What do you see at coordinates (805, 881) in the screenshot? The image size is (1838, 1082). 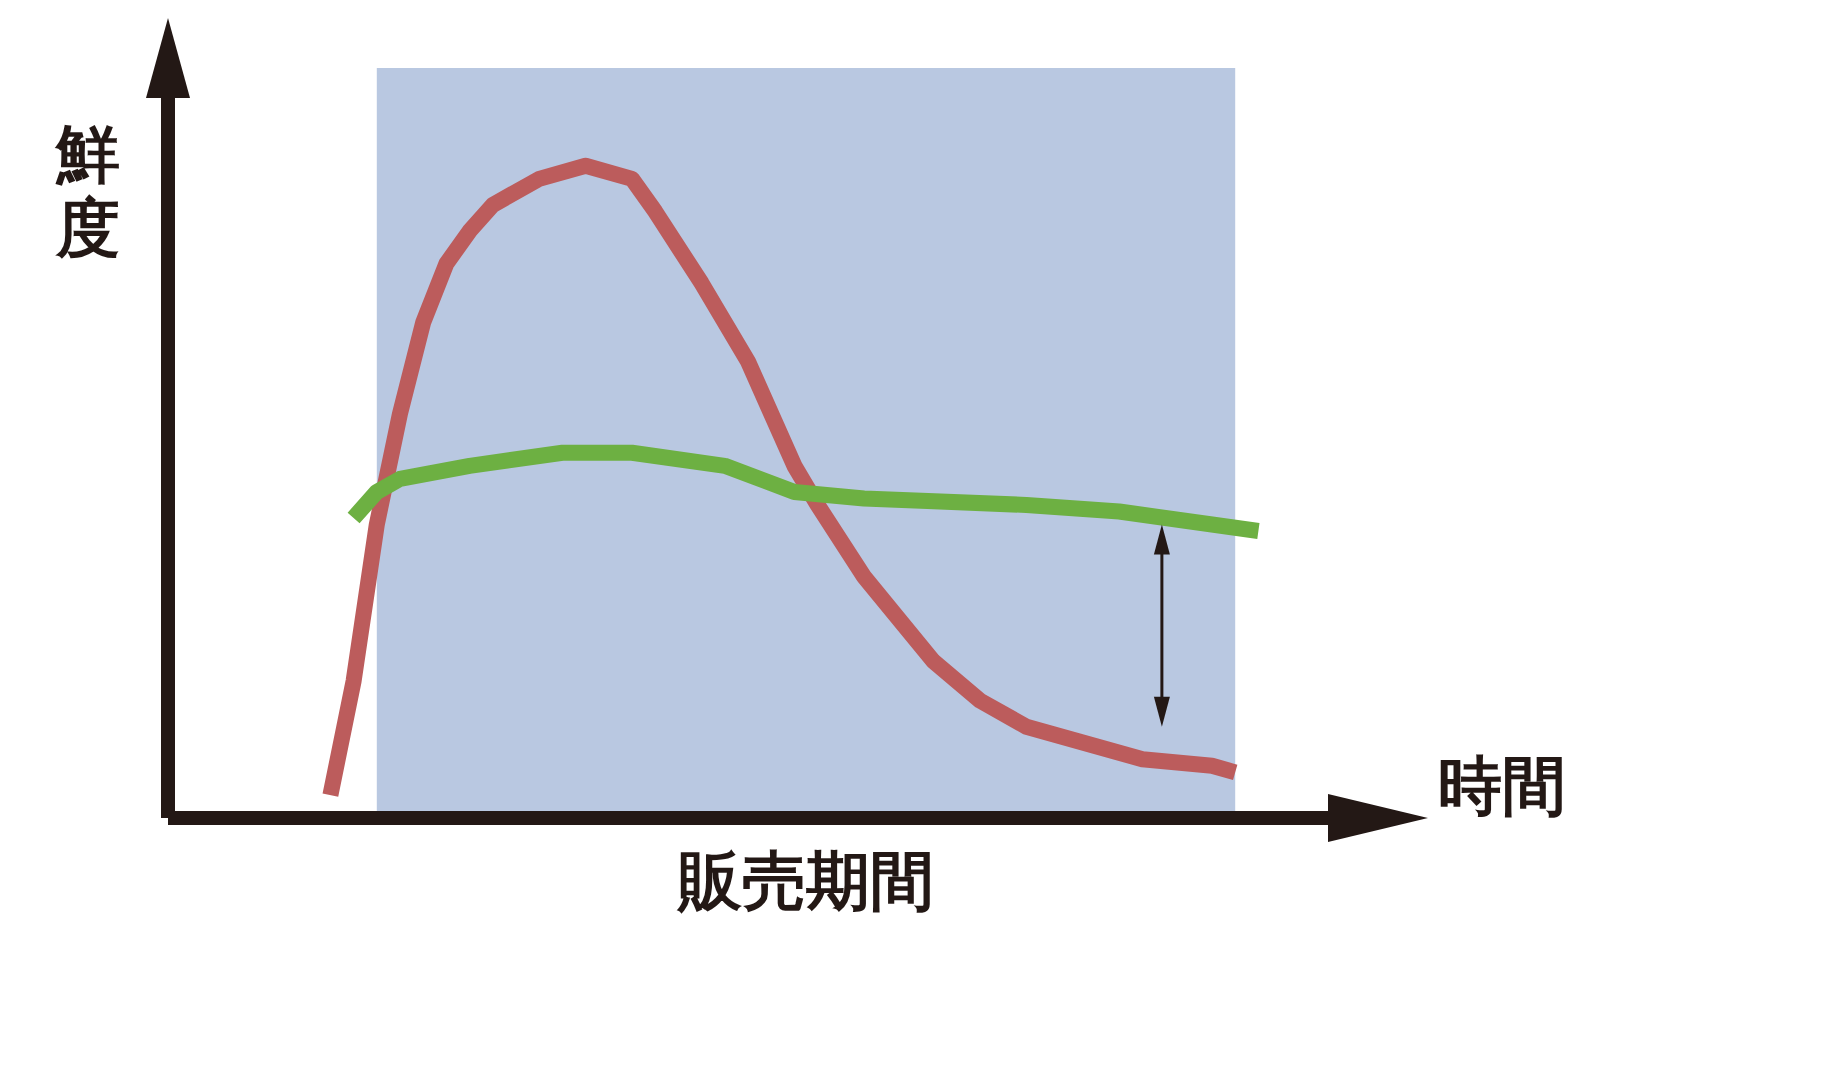 I see `text: 販売期間` at bounding box center [805, 881].